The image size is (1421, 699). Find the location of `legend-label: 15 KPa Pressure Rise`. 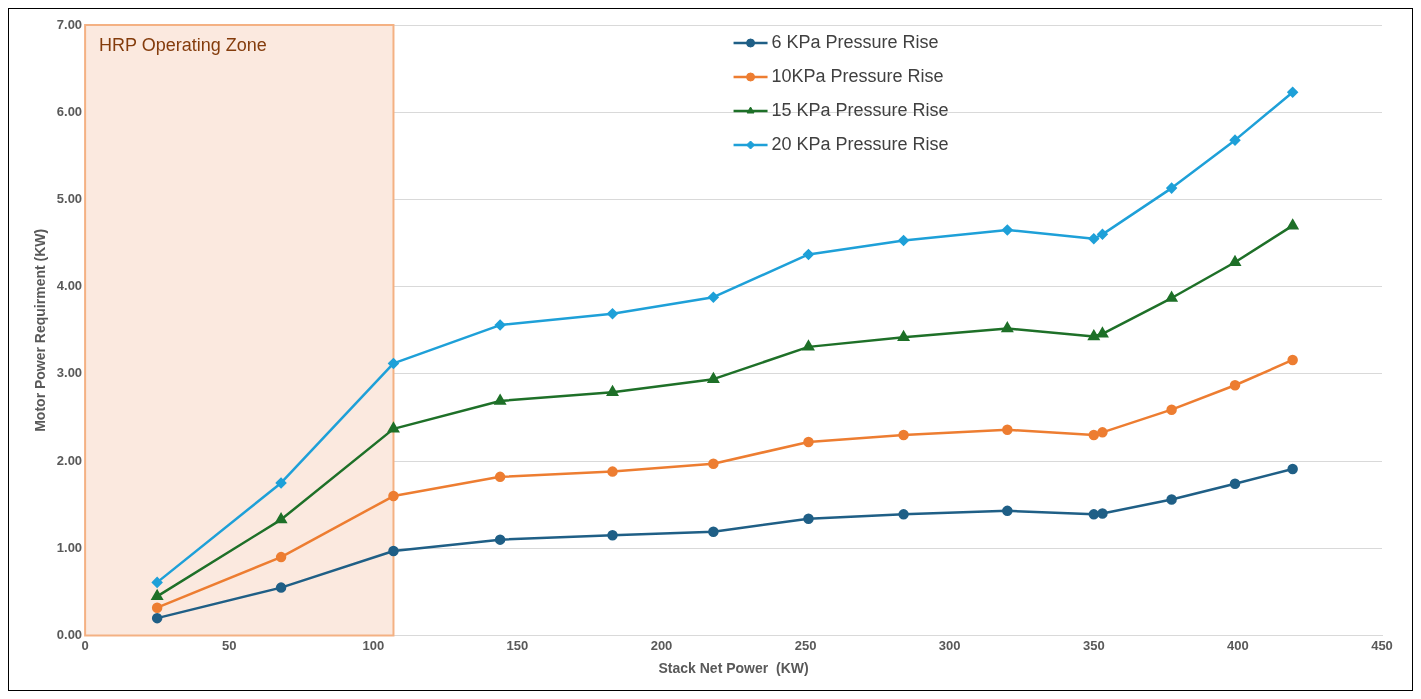

legend-label: 15 KPa Pressure Rise is located at coordinates (860, 109).